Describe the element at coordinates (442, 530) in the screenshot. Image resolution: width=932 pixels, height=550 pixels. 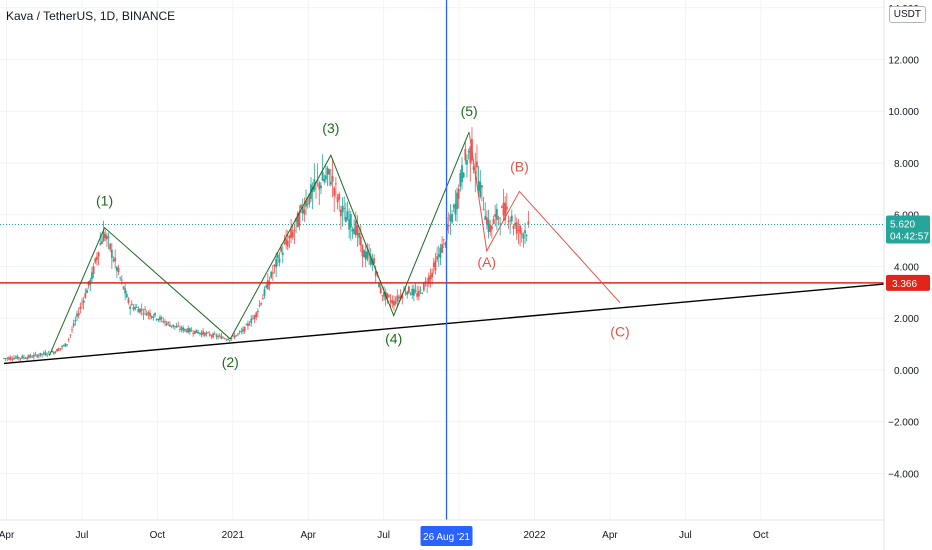
I see `time-axis: AprJulOct2021AprJulOct2022AprJulOct` at that location.